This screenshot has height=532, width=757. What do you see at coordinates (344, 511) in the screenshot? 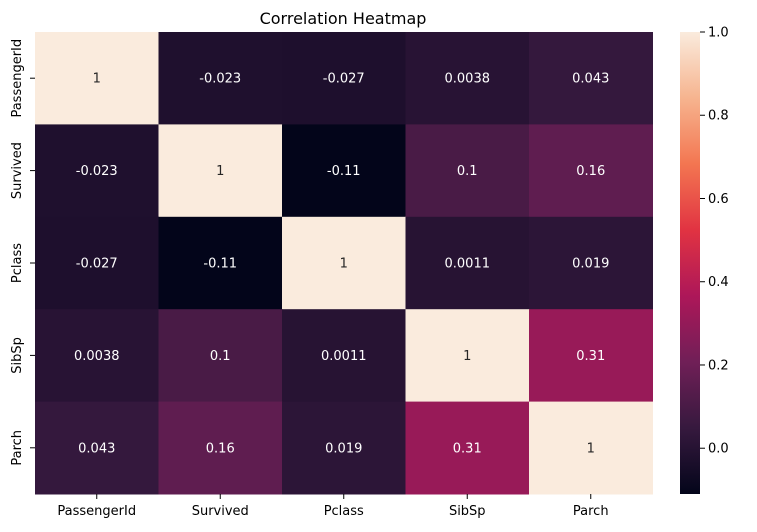
I see `x-tick-label: Pclass` at bounding box center [344, 511].